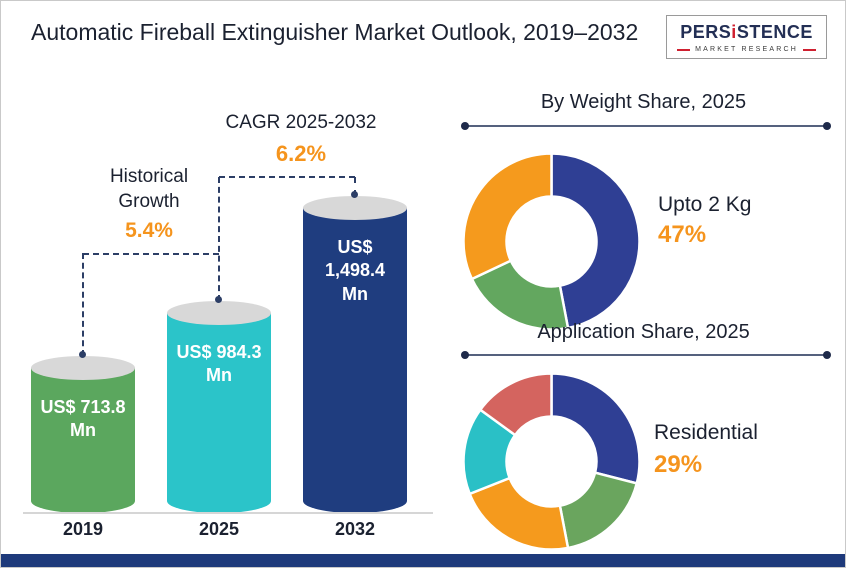 Image resolution: width=846 pixels, height=568 pixels. What do you see at coordinates (646, 355) in the screenshot?
I see `application-share-divider` at bounding box center [646, 355].